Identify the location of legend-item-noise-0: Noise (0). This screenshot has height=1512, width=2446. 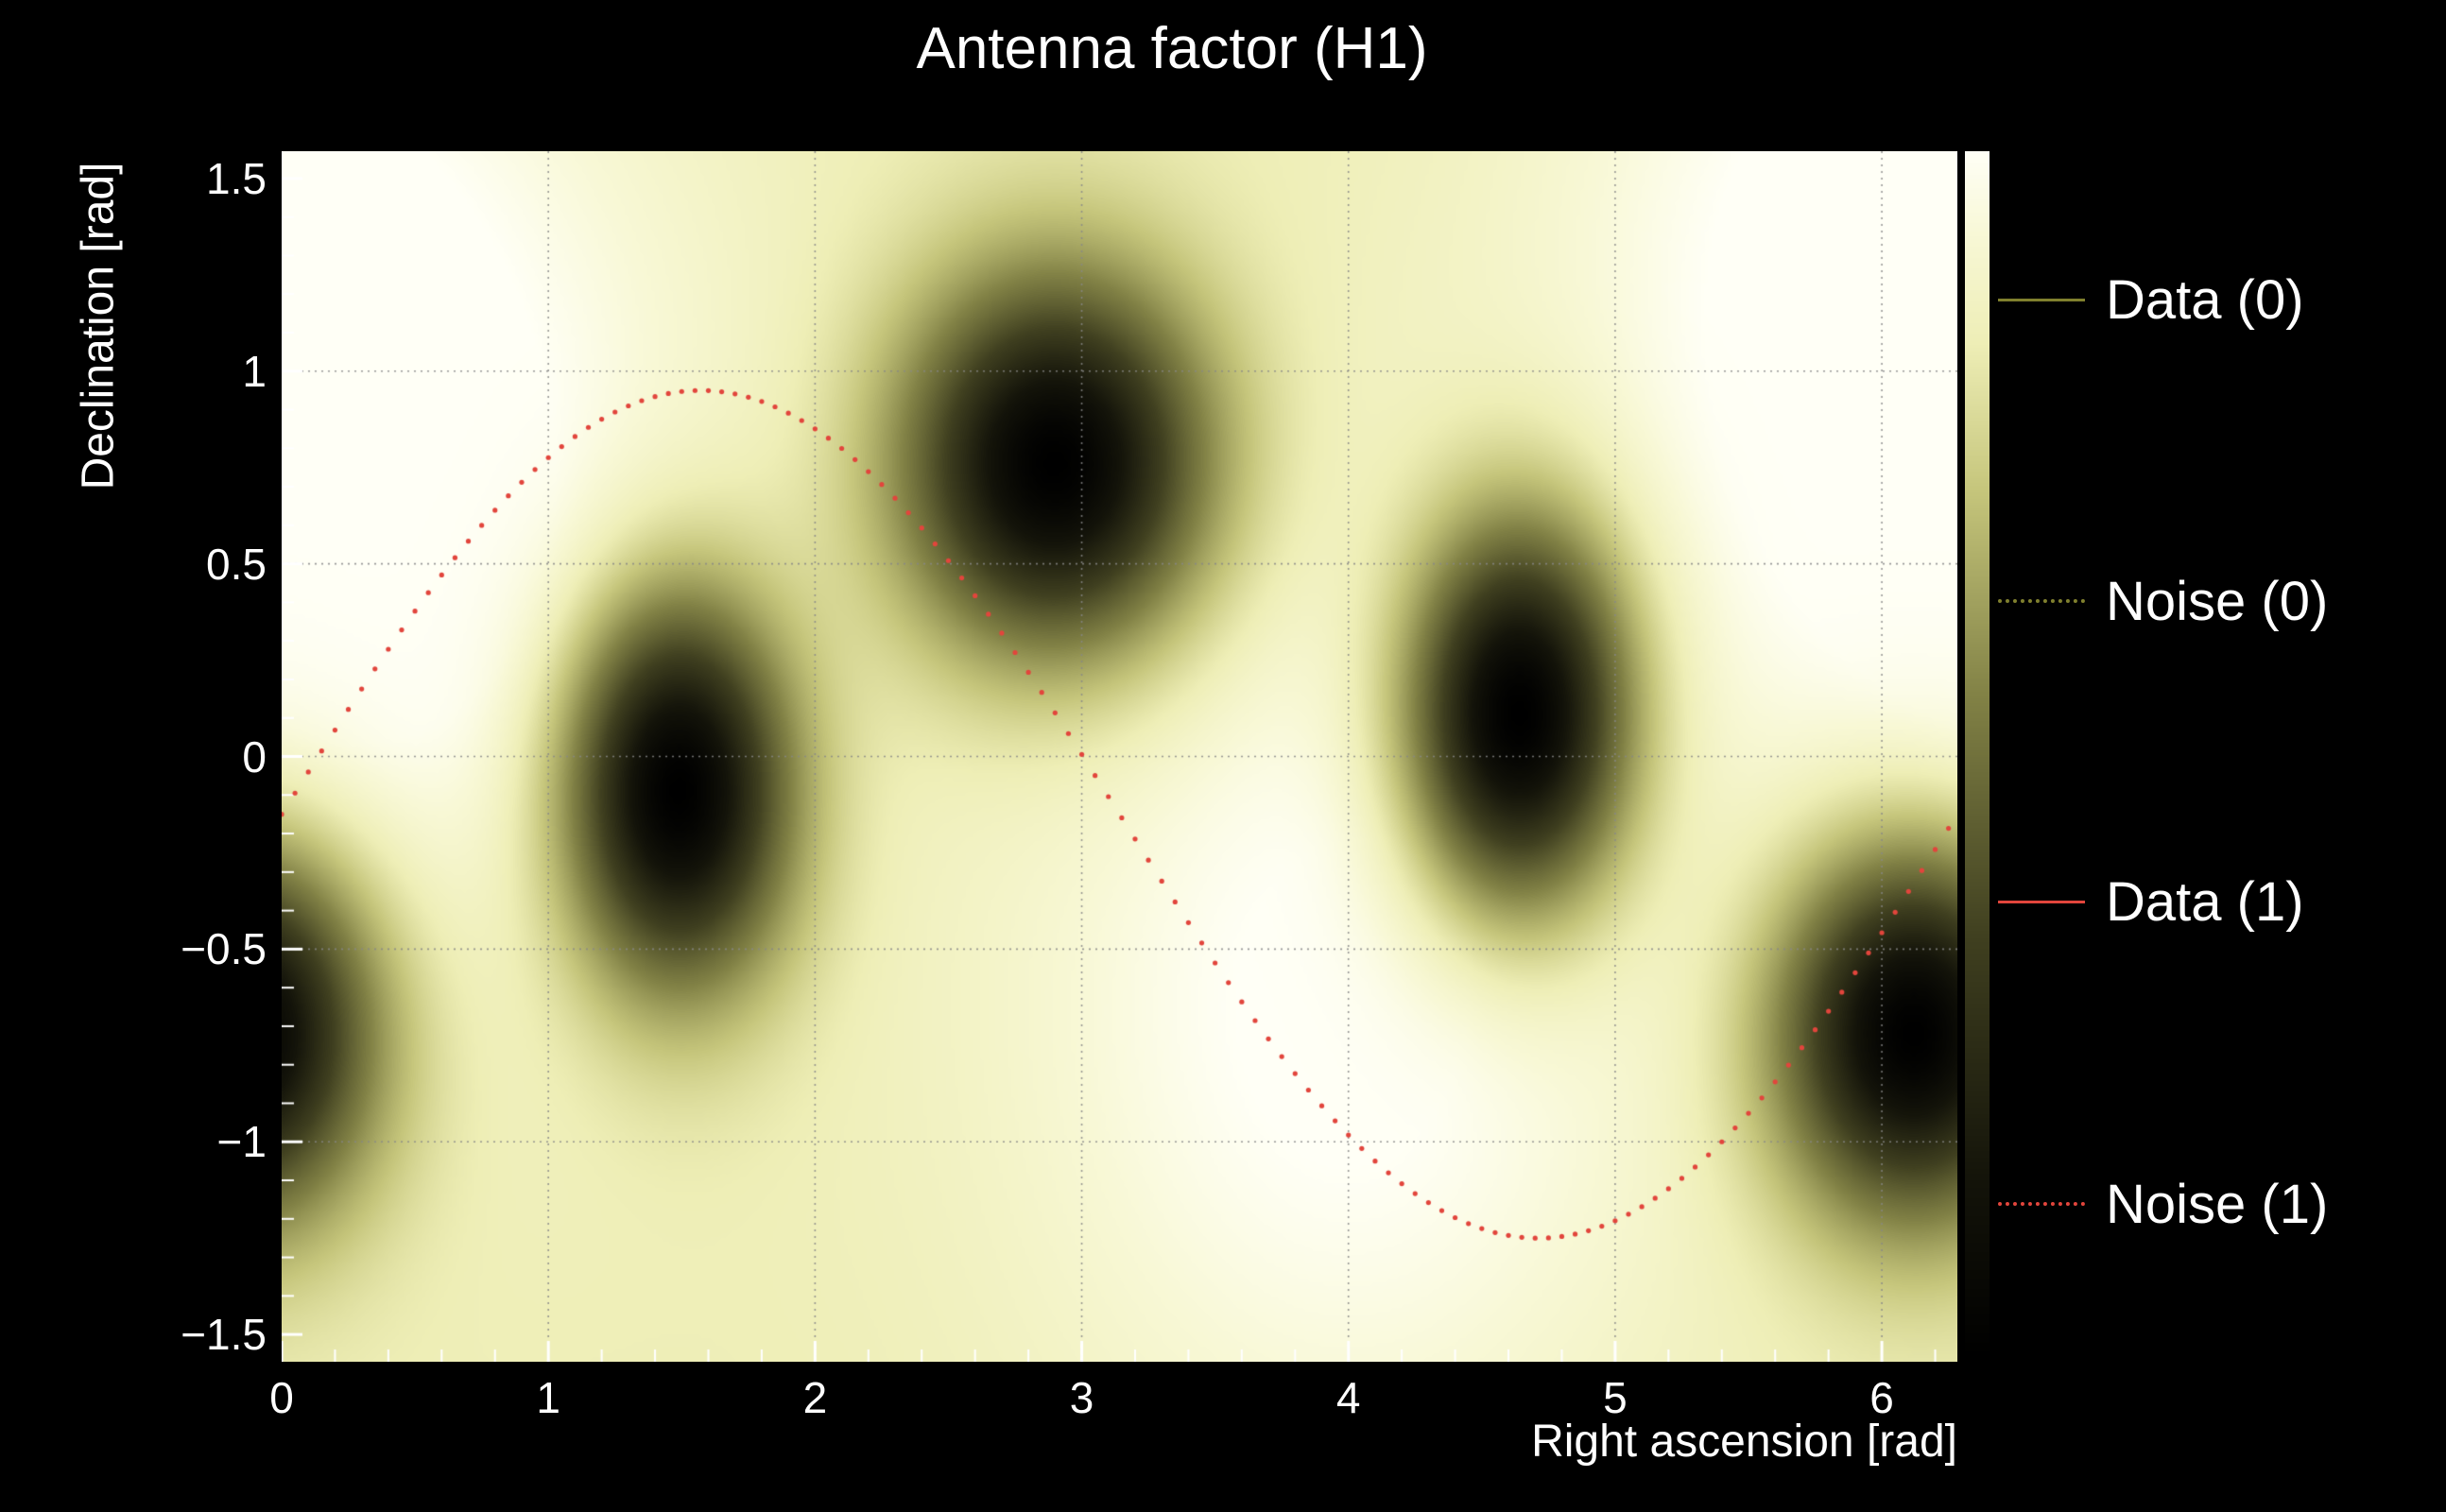
(2163, 601).